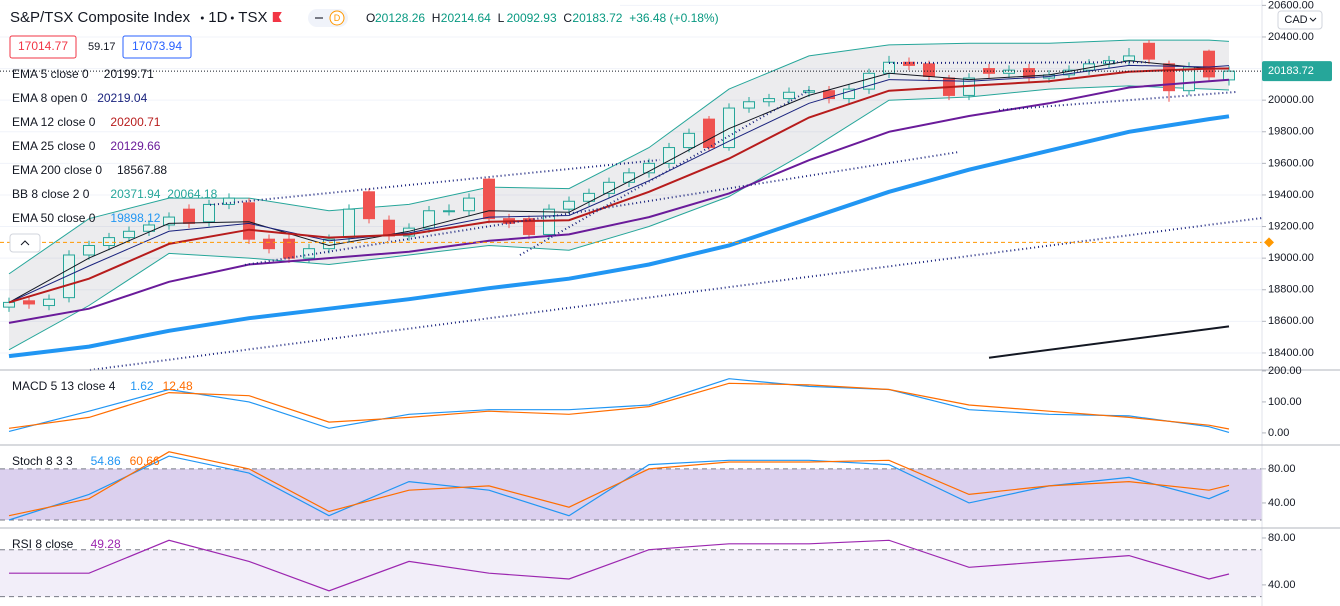  I want to click on currency-box, so click(1300, 20).